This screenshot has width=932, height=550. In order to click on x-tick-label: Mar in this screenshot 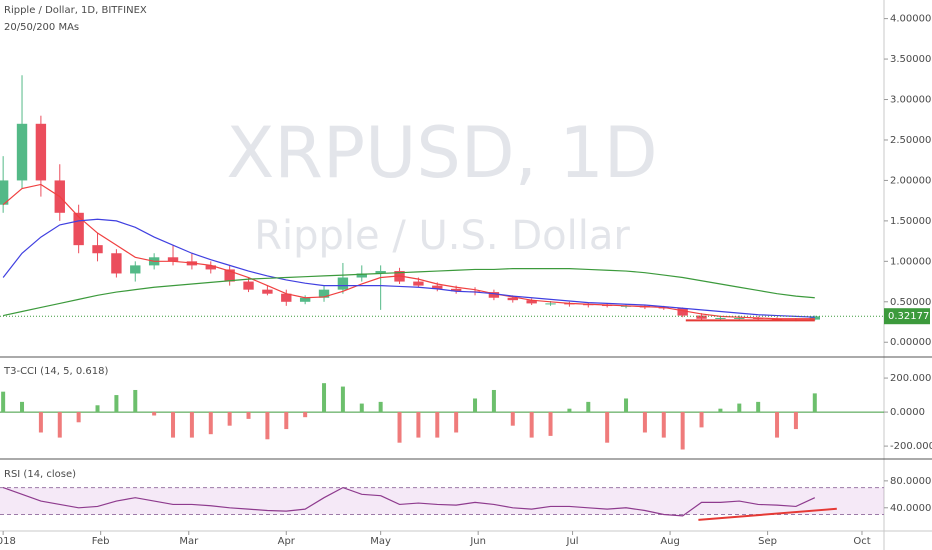, I will do `click(189, 541)`.